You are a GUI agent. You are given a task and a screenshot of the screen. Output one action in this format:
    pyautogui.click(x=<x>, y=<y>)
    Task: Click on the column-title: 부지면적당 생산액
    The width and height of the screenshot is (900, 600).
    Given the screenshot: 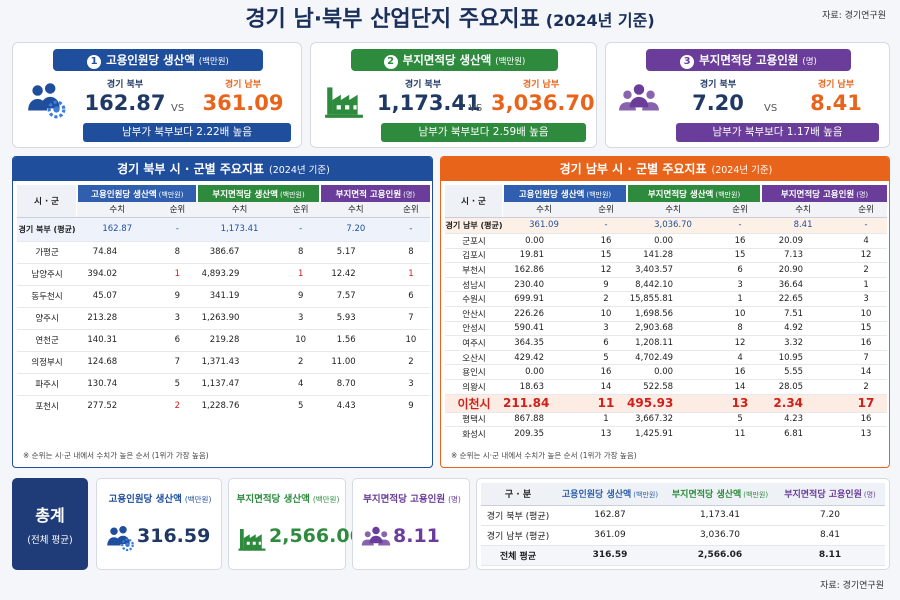 What is the action you would take?
    pyautogui.click(x=680, y=194)
    